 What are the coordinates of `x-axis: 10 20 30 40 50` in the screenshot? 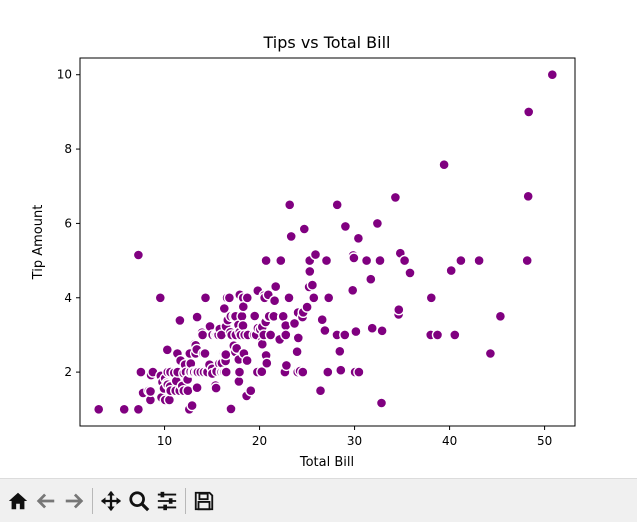 It's located at (354, 437).